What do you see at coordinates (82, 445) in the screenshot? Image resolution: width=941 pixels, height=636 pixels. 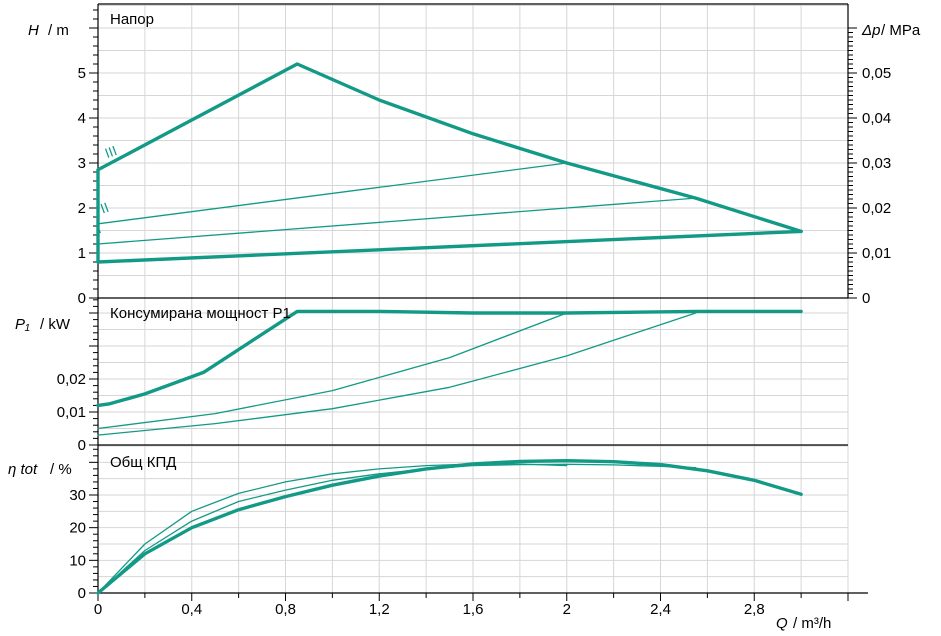 I see `power-tick-label: 0` at bounding box center [82, 445].